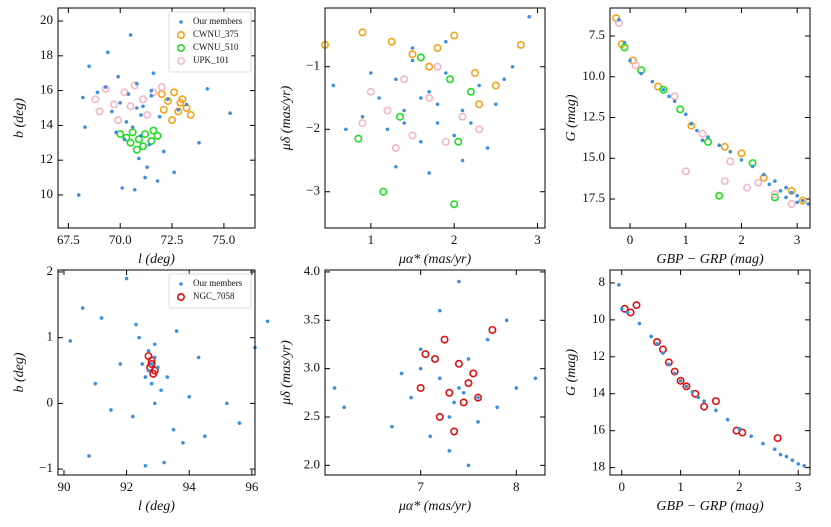  What do you see at coordinates (214, 296) in the screenshot?
I see `legend-label: NGC_7058` at bounding box center [214, 296].